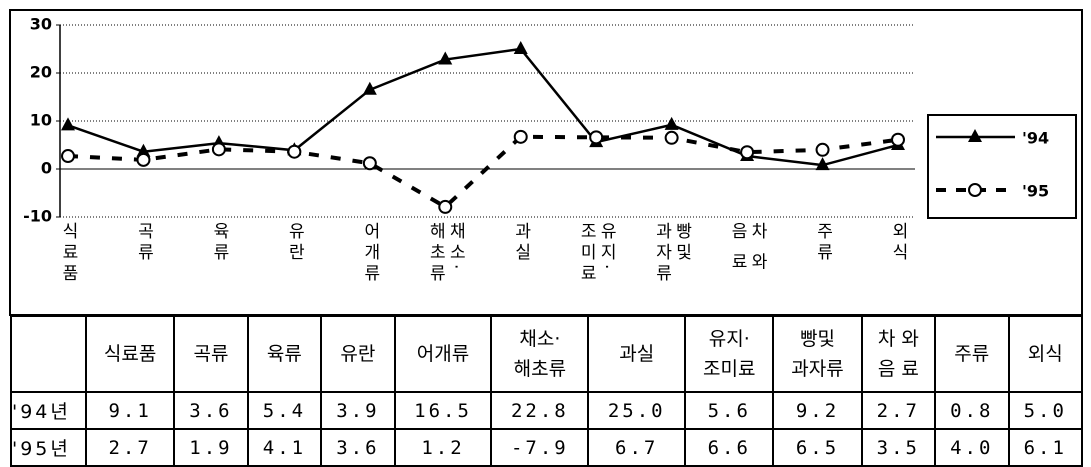 The image size is (1091, 467). Describe the element at coordinates (41, 72) in the screenshot. I see `y-tick-label: 20` at that location.